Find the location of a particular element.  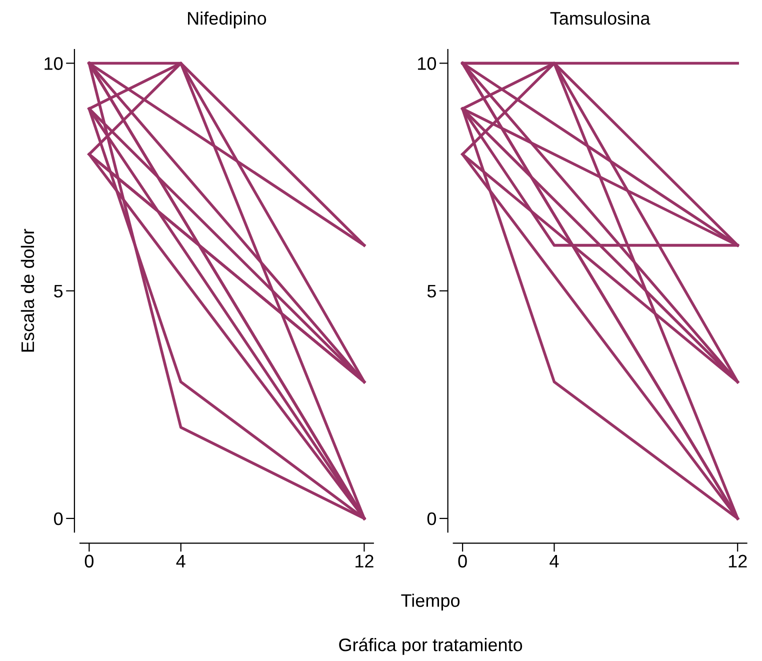

chart-title: Tamsulosina is located at coordinates (600, 18).